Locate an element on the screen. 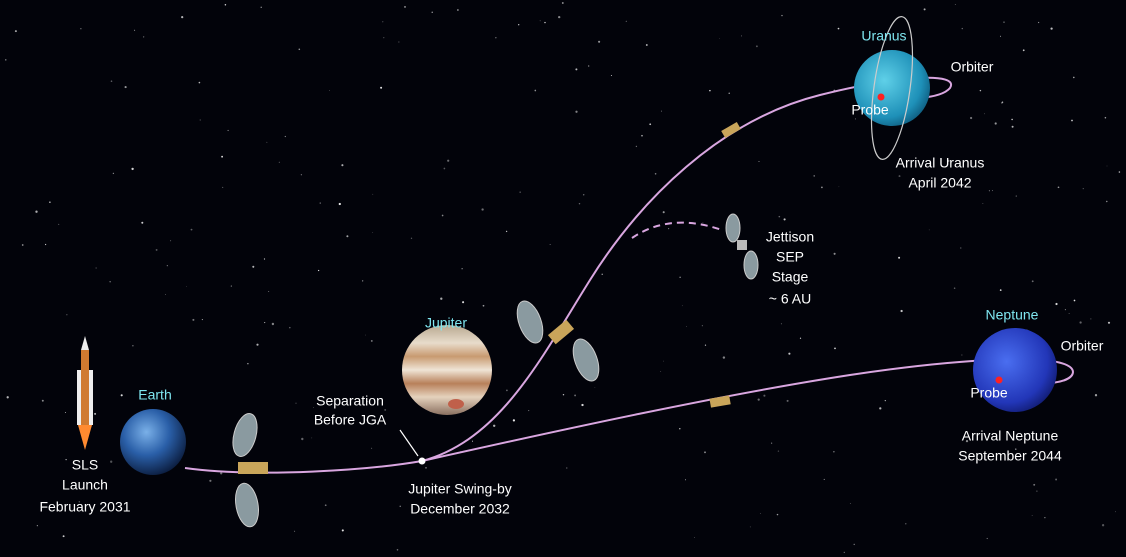 This screenshot has width=1126, height=557. probe-label: Probe is located at coordinates (989, 393).